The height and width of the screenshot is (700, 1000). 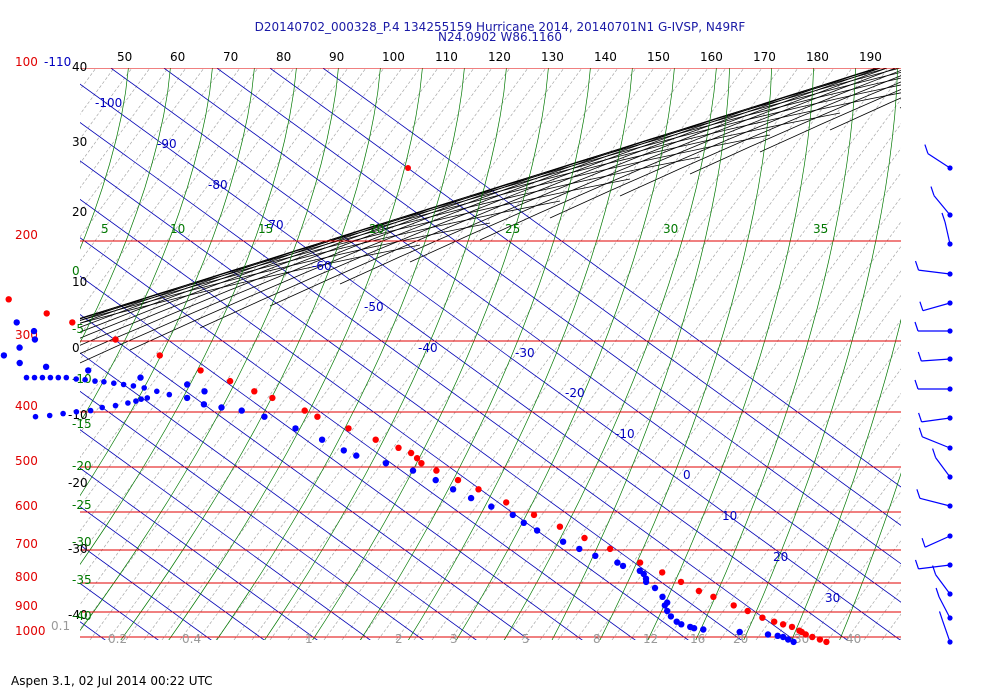 What do you see at coordinates (399, 639) in the screenshot?
I see `mixing-ratio-label: 2` at bounding box center [399, 639].